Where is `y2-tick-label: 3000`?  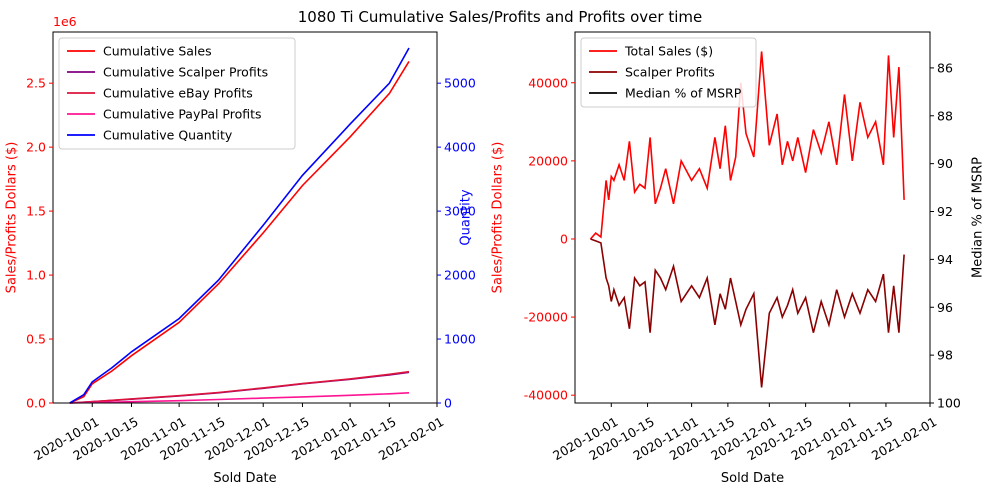 y2-tick-label: 3000 is located at coordinates (460, 211).